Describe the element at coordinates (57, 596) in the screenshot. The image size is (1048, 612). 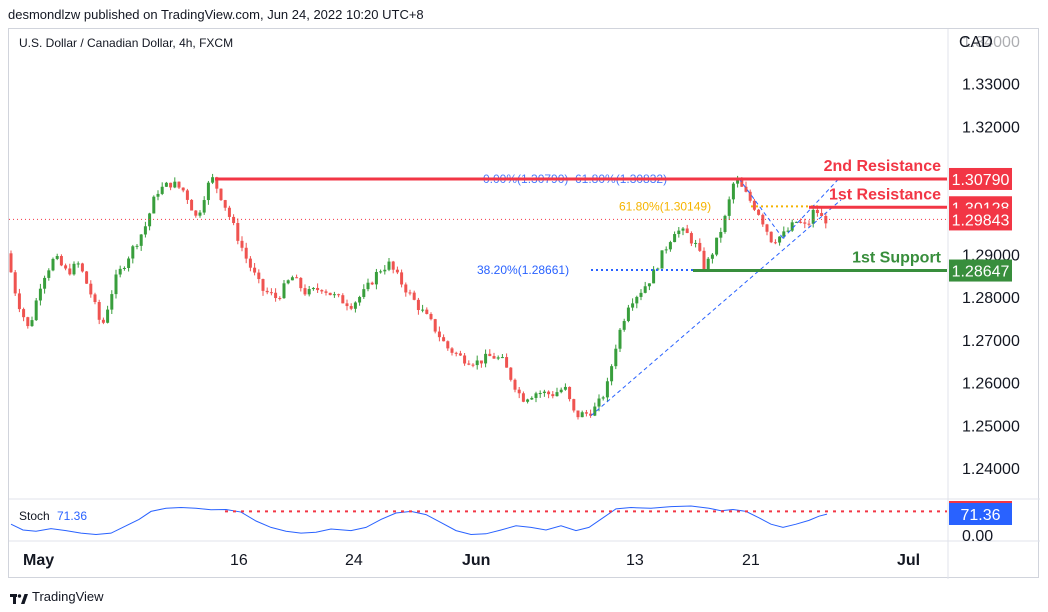
I see `footer: TradingView` at that location.